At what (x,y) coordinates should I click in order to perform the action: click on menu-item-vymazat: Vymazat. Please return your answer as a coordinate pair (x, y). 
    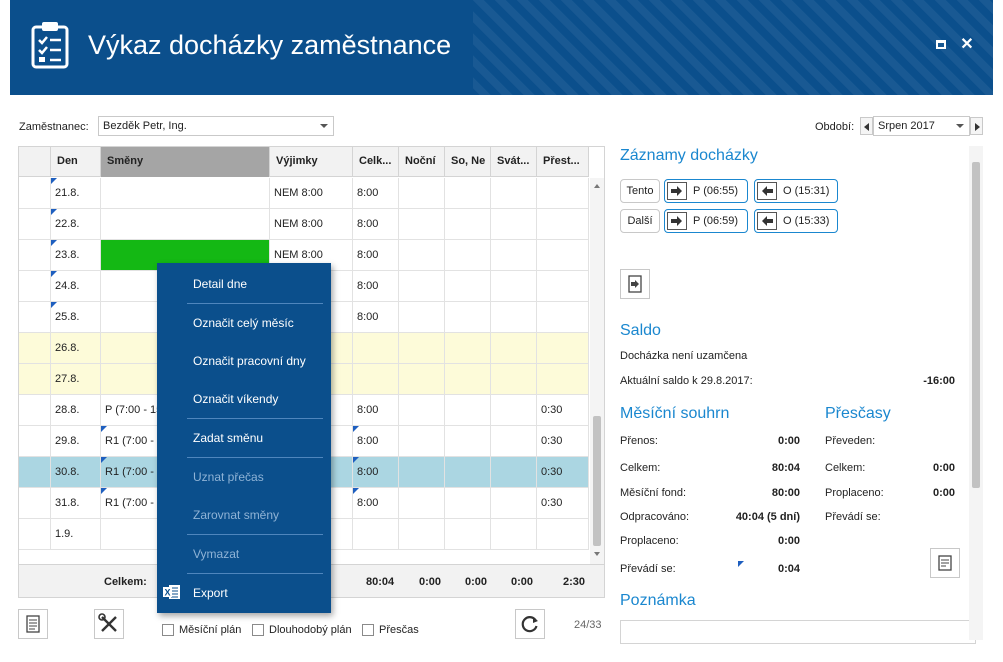
    Looking at the image, I should click on (216, 554).